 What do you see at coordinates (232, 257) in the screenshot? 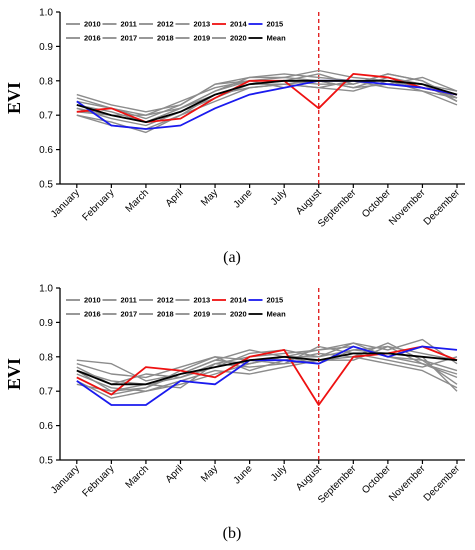
I see `panel-label: (a)` at bounding box center [232, 257].